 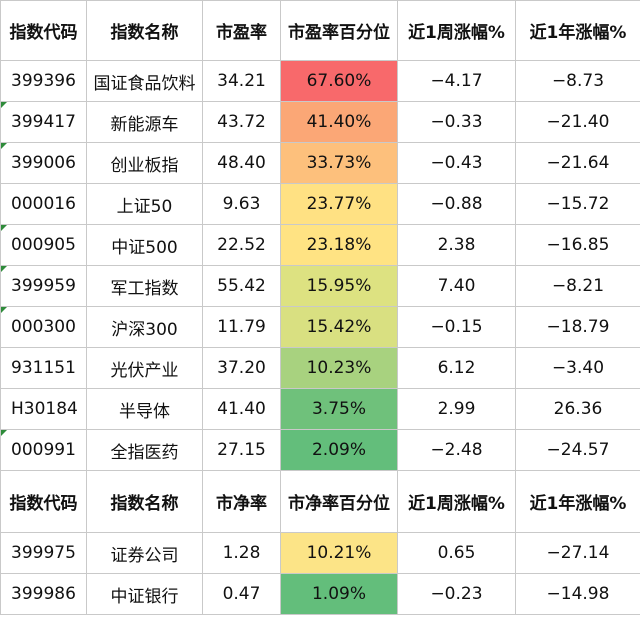 What do you see at coordinates (144, 163) in the screenshot?
I see `cell-index-name: 创业板指` at bounding box center [144, 163].